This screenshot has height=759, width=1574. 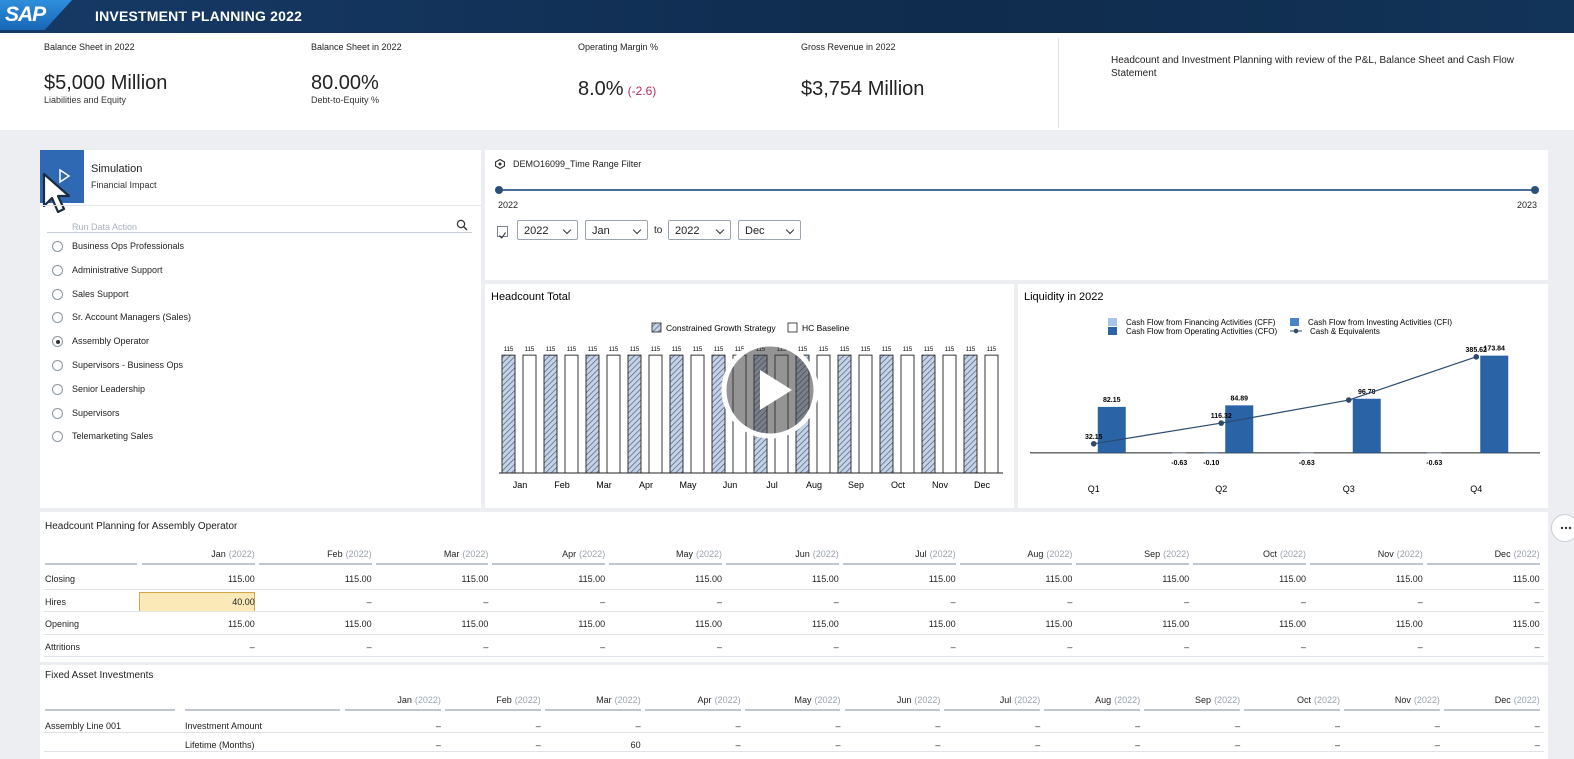 What do you see at coordinates (770, 390) in the screenshot?
I see `video-play-overlay` at bounding box center [770, 390].